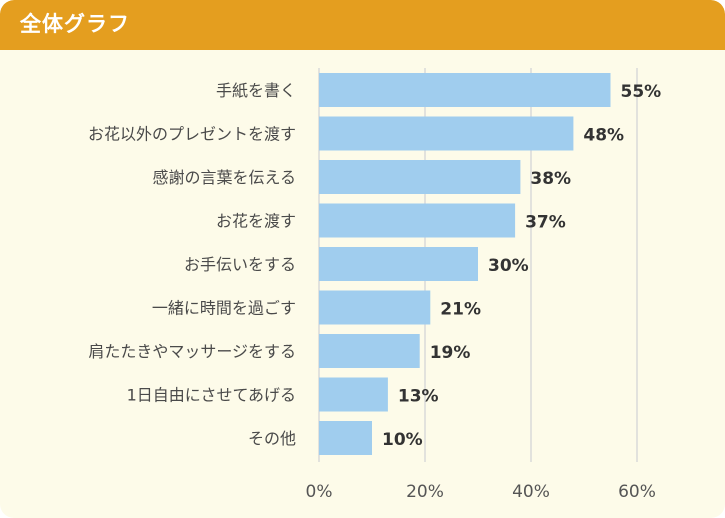 This screenshot has height=518, width=725. I want to click on x-tick-label: 20%, so click(425, 492).